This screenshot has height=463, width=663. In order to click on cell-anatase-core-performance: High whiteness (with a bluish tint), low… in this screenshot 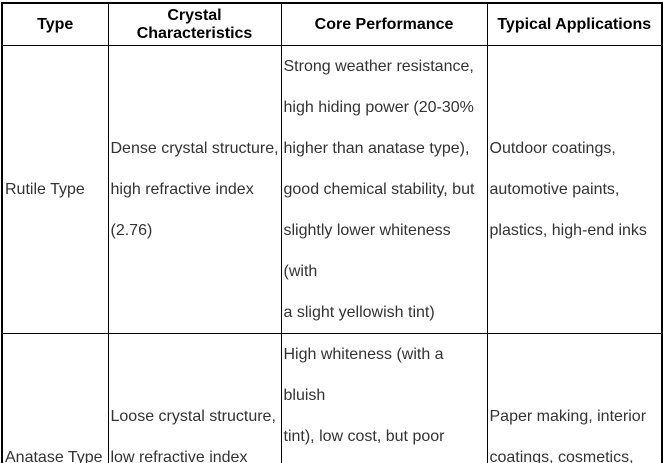, I will do `click(384, 398)`.